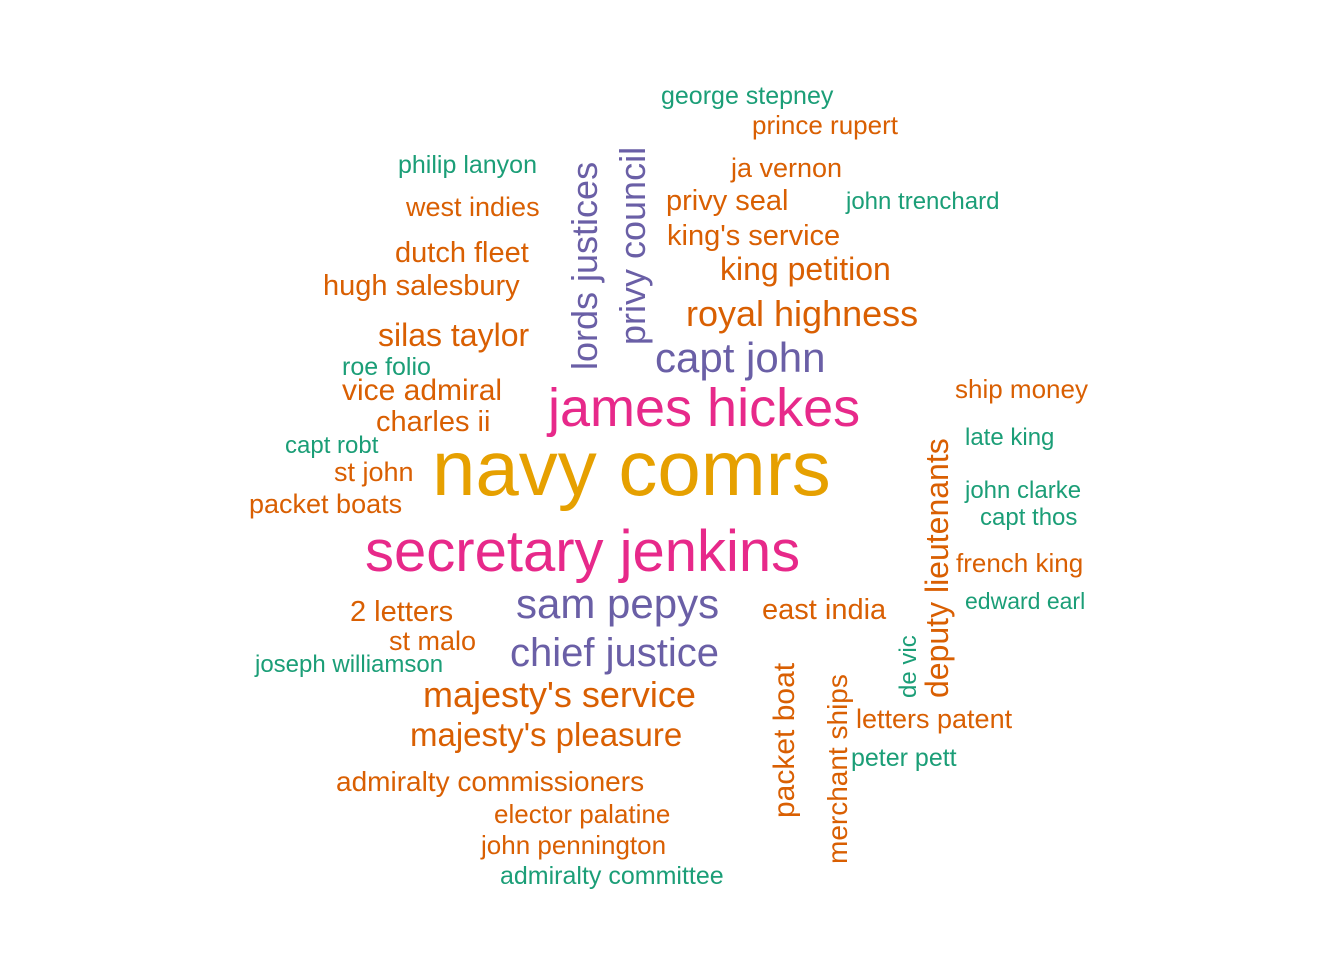  I want to click on word-admiralty-committee: admiralty committee, so click(612, 876).